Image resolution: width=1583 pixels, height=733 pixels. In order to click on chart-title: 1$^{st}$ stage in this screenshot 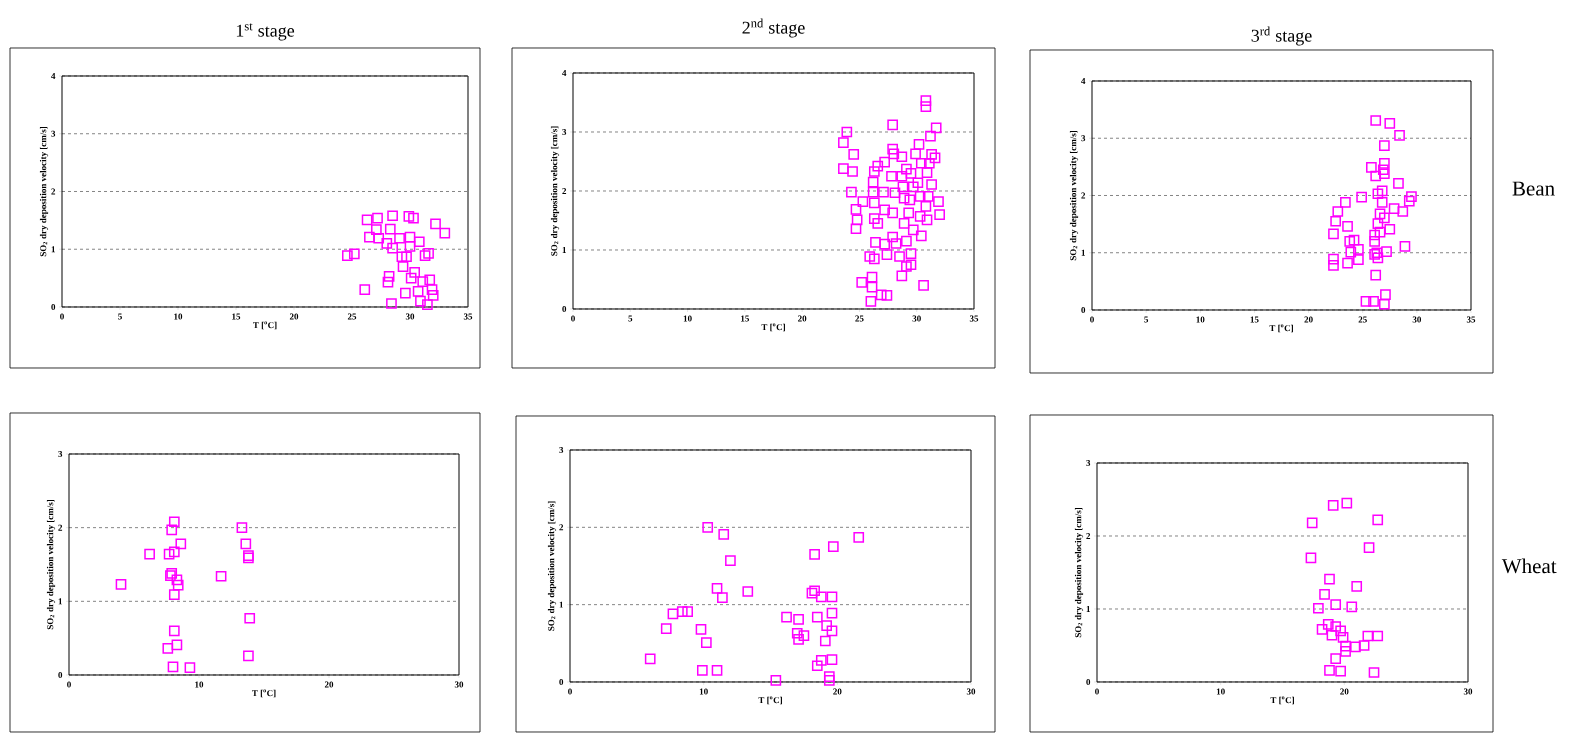, I will do `click(265, 32)`.